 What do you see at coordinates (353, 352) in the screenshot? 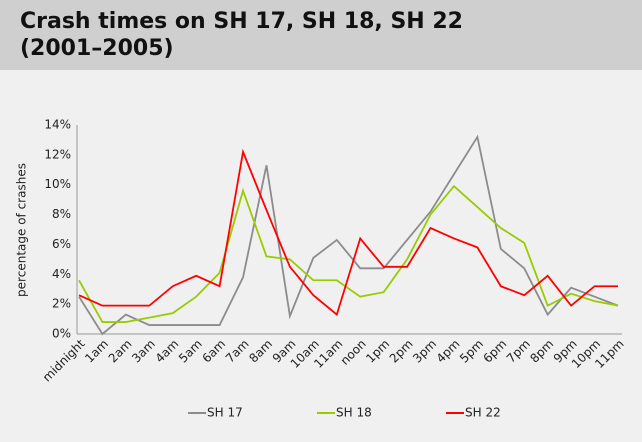
I see `x-tick-label: noon` at bounding box center [353, 352].